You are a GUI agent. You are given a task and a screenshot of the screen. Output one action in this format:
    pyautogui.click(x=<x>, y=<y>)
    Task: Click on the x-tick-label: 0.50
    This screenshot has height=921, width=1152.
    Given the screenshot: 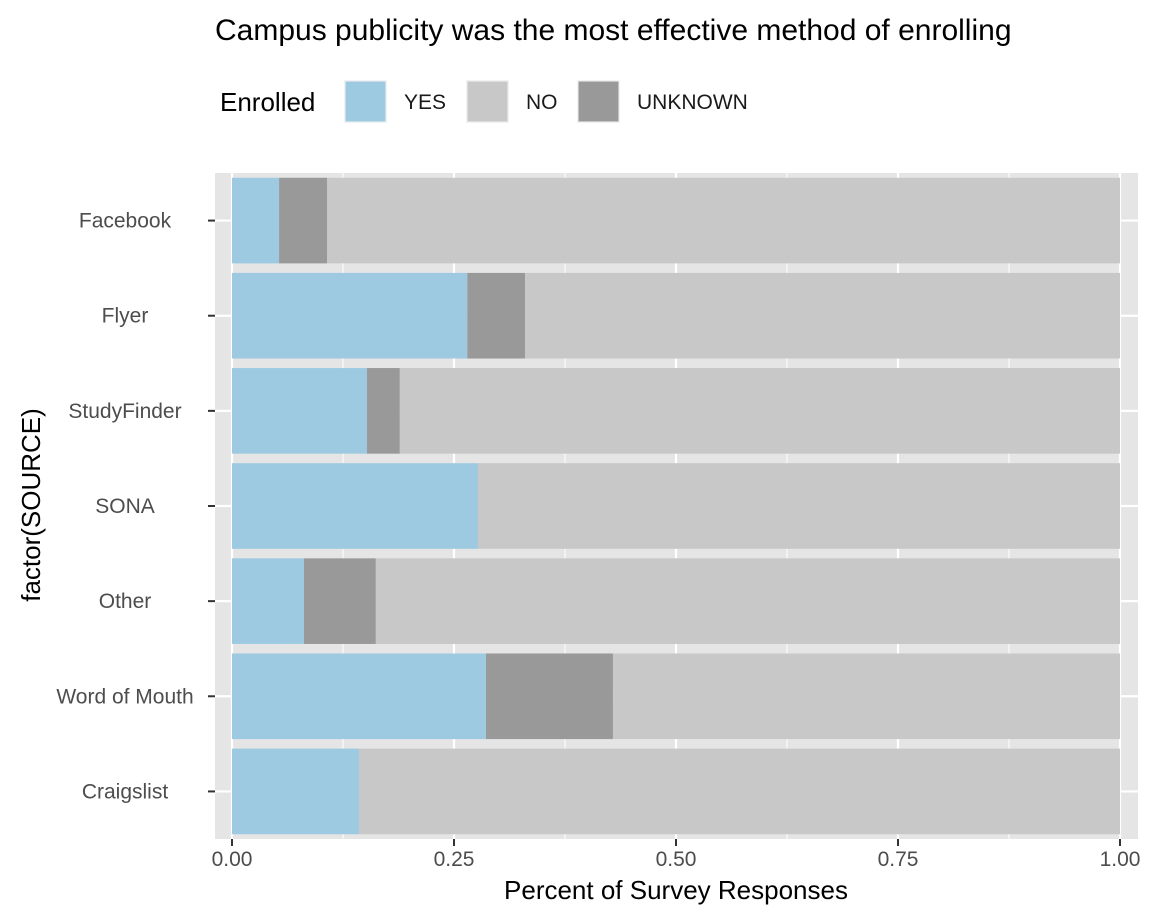 What is the action you would take?
    pyautogui.click(x=676, y=859)
    